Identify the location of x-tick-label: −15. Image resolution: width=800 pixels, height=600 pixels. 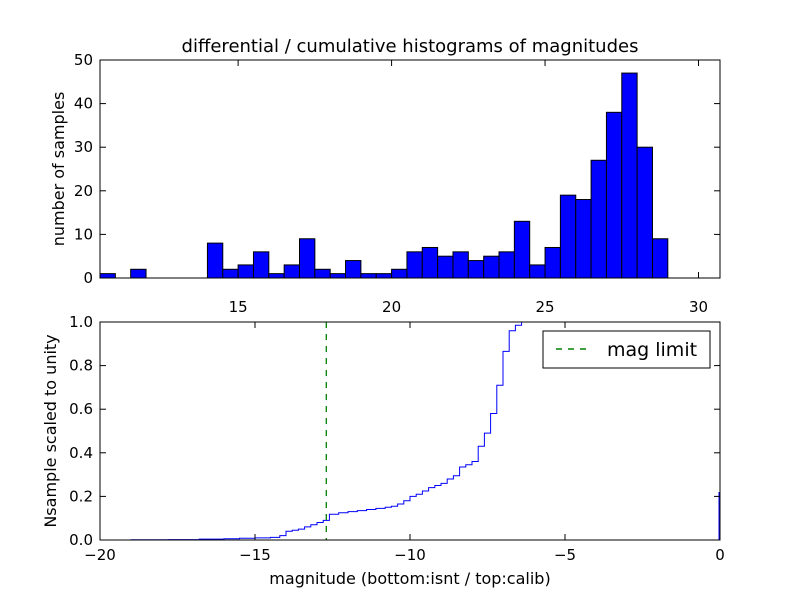
(255, 555).